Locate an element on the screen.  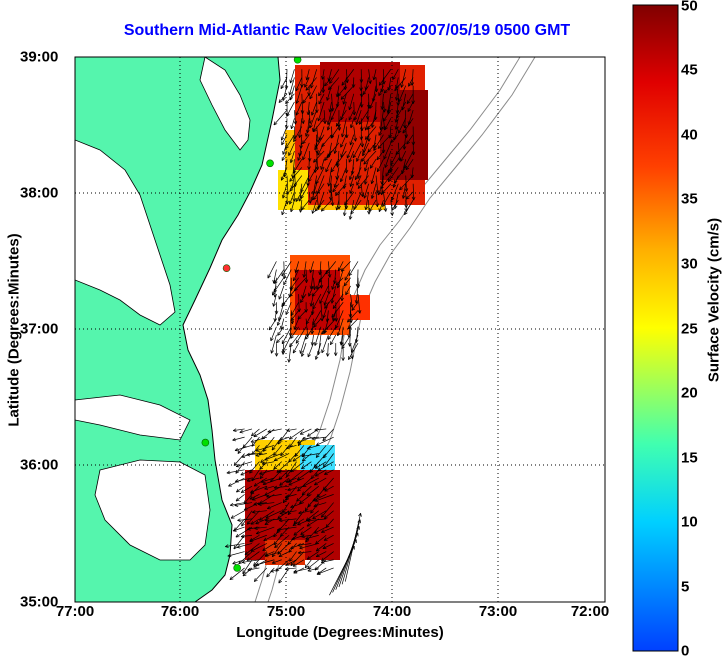
colorbar-tick: 5 is located at coordinates (685, 587).